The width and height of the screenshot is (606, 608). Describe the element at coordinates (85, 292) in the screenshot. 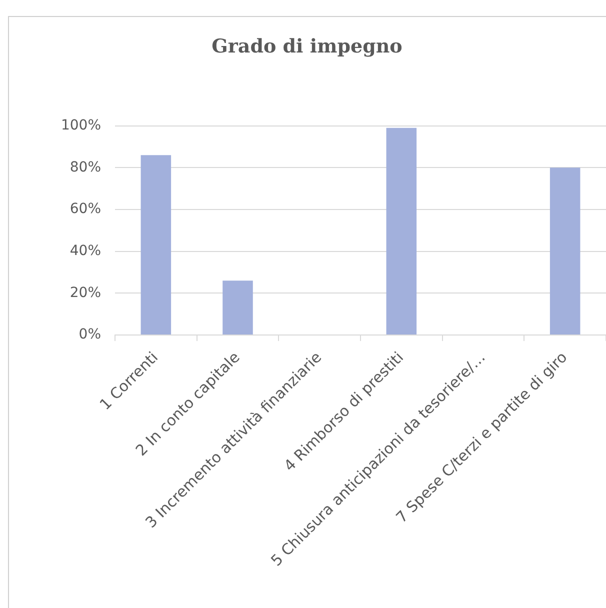

I see `y-tick-label: 20%` at that location.